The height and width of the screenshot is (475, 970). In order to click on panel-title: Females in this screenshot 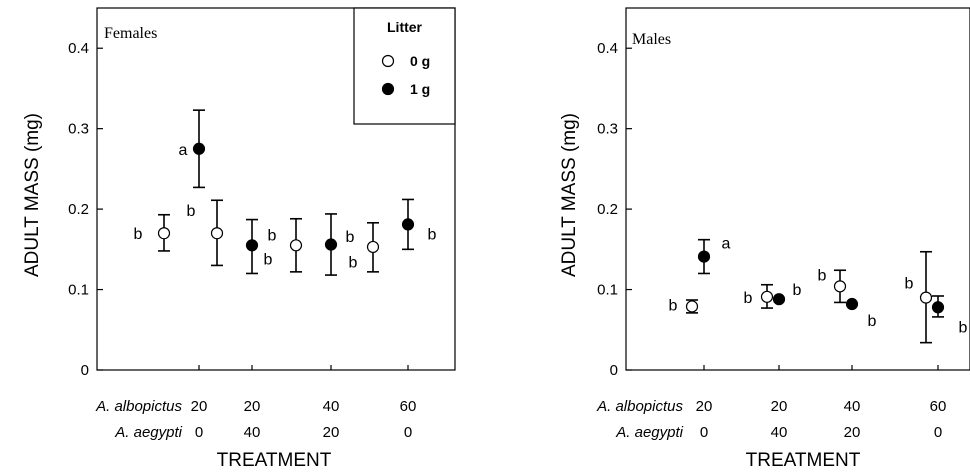, I will do `click(130, 33)`.